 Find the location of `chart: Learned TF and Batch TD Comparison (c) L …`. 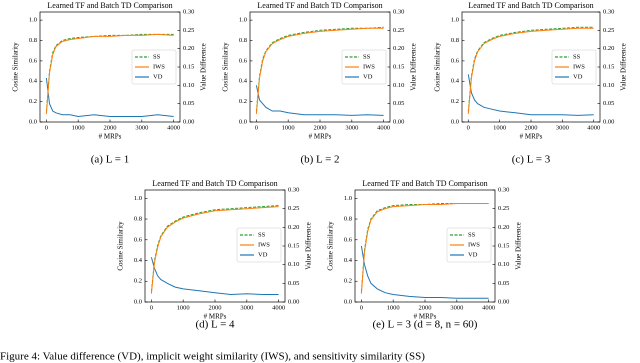

chart: Learned TF and Batch TD Comparison (c) L … is located at coordinates (531, 83).